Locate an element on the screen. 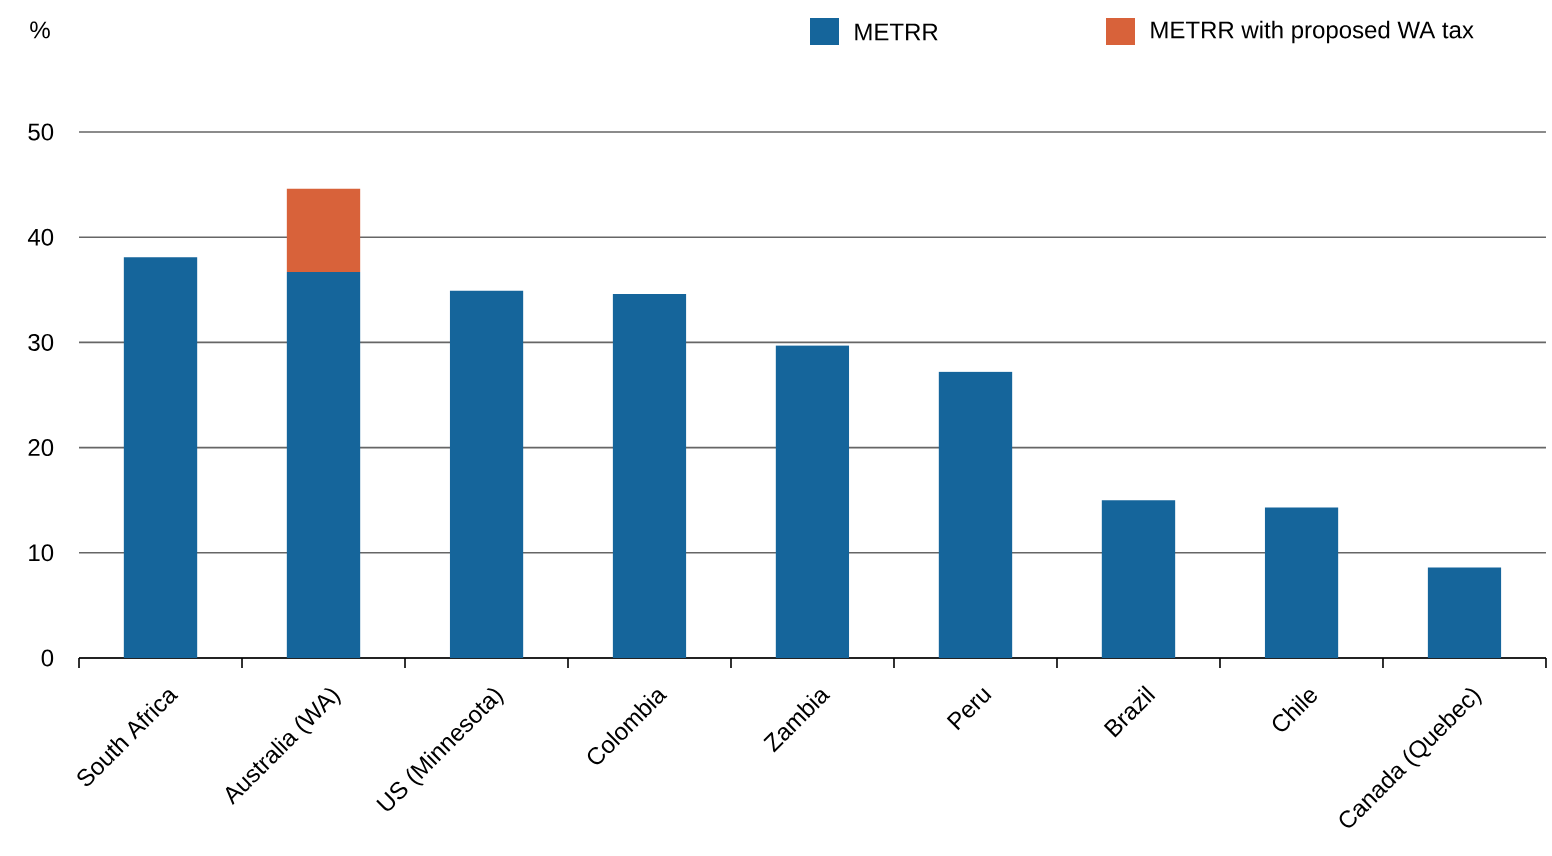 The height and width of the screenshot is (856, 1552). y-tick-label: 30 is located at coordinates (41, 342).